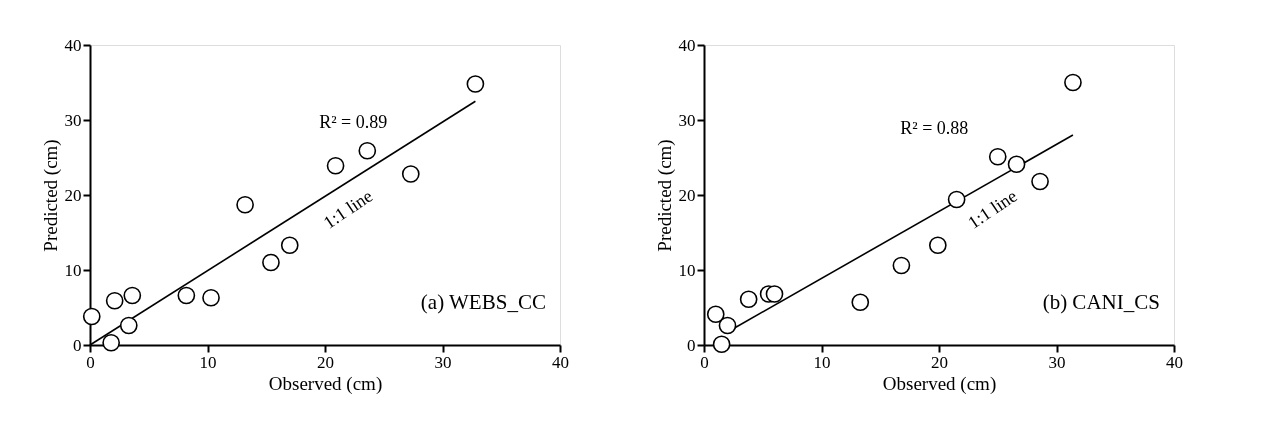 Image resolution: width=1275 pixels, height=445 pixels. What do you see at coordinates (934, 128) in the screenshot?
I see `annotation: R² = 0.88` at bounding box center [934, 128].